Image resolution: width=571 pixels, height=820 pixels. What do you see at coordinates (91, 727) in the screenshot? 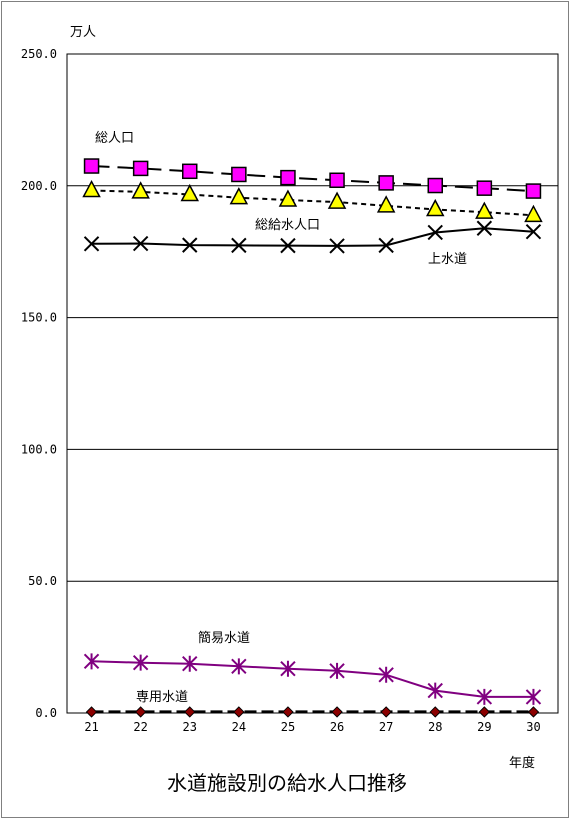
I see `x-tick-label: 21` at bounding box center [91, 727].